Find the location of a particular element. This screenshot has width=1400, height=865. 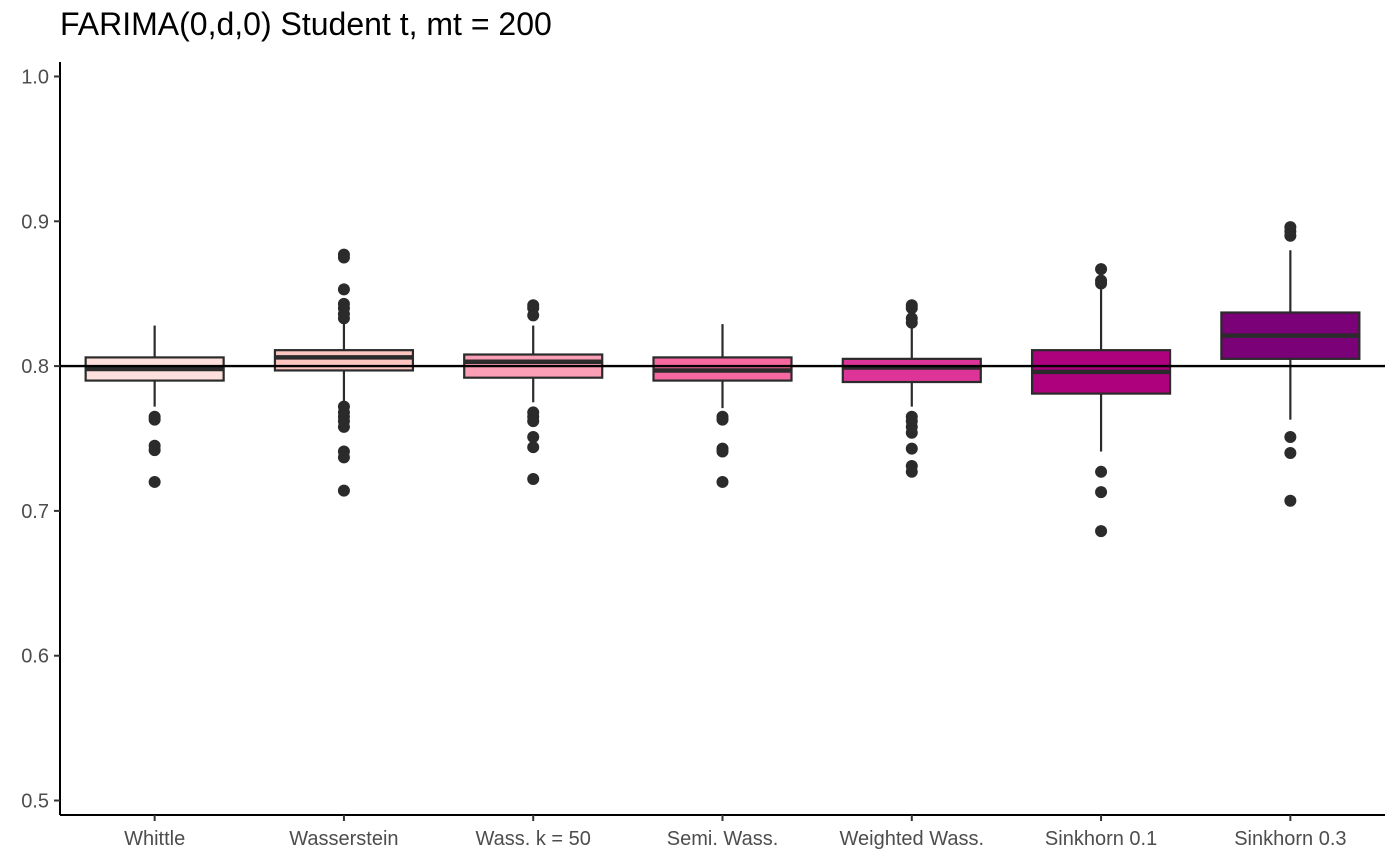

x-tick-label: Whittle is located at coordinates (154, 839).